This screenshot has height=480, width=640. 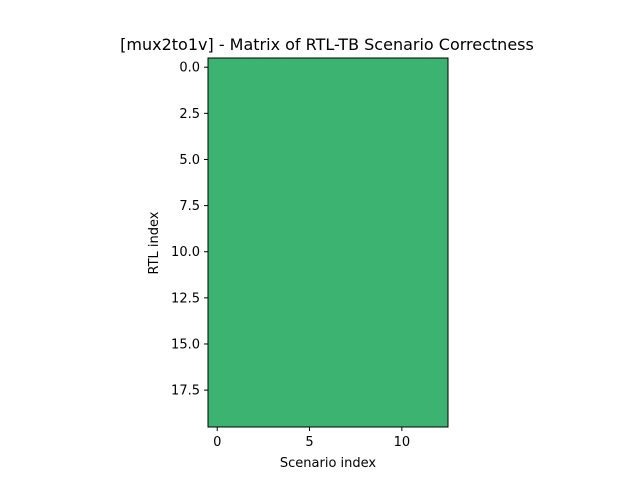 What do you see at coordinates (189, 114) in the screenshot?
I see `y-tick-label: 2.5` at bounding box center [189, 114].